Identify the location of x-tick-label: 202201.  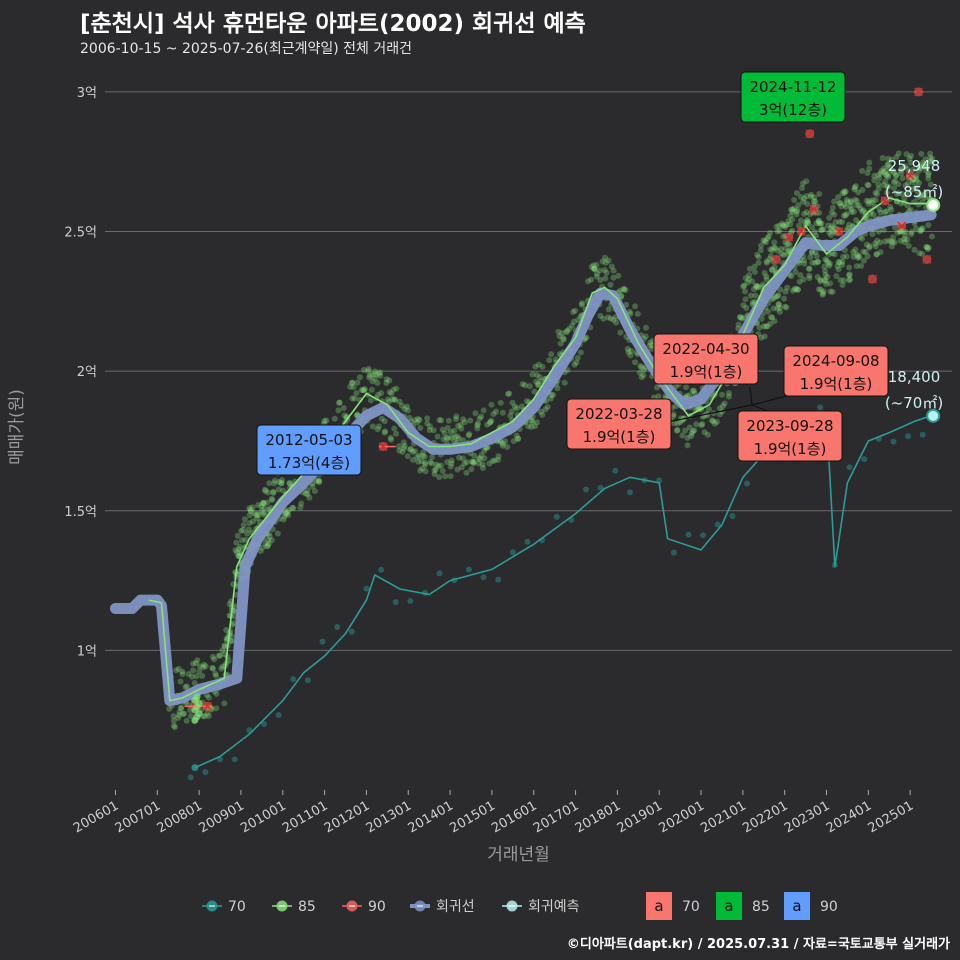
(765, 817).